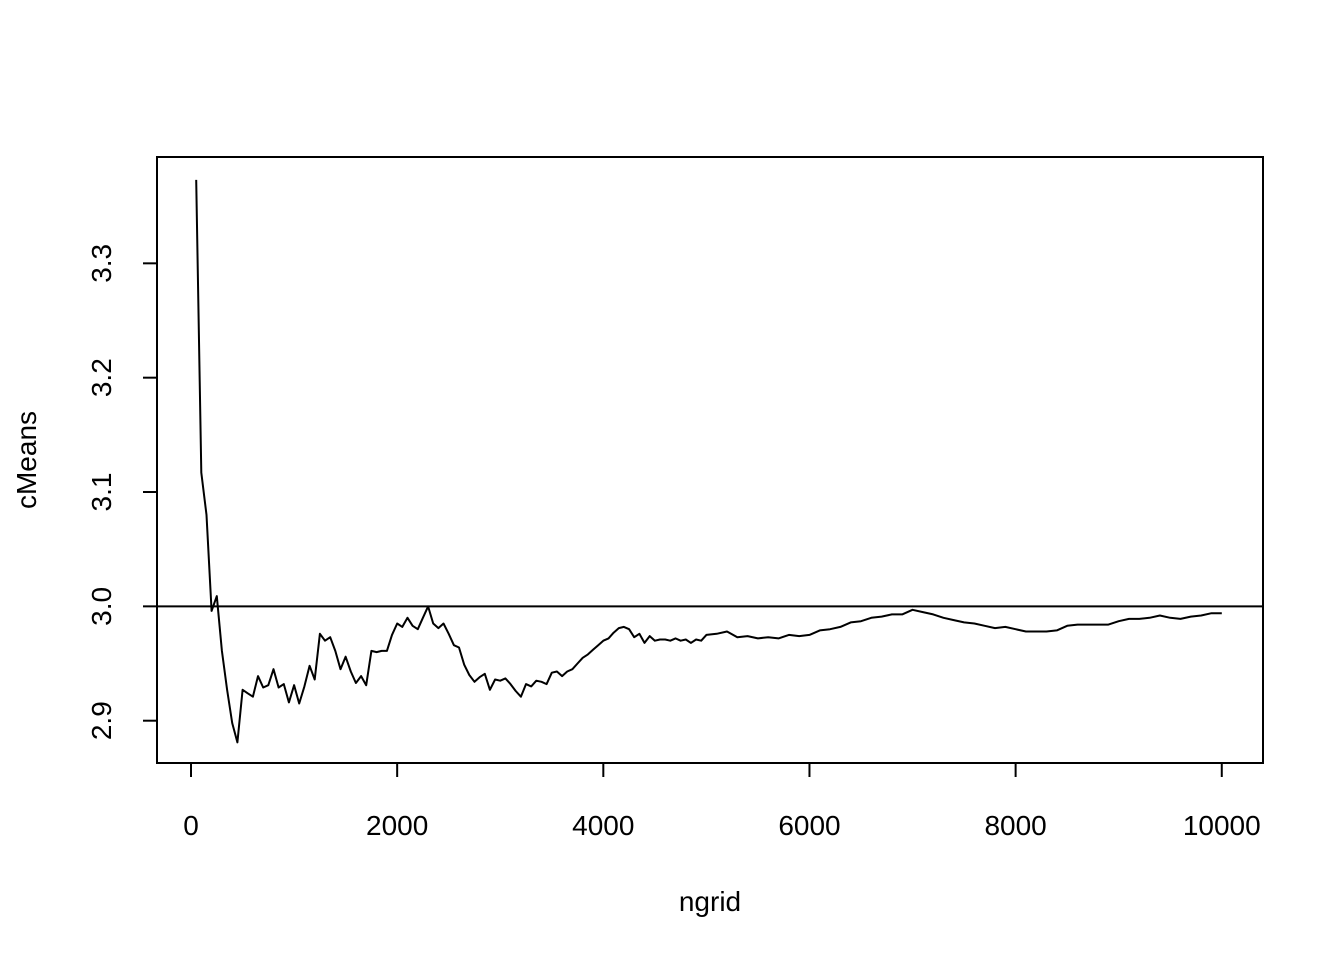  Describe the element at coordinates (809, 825) in the screenshot. I see `x-tick-label: 6000` at that location.